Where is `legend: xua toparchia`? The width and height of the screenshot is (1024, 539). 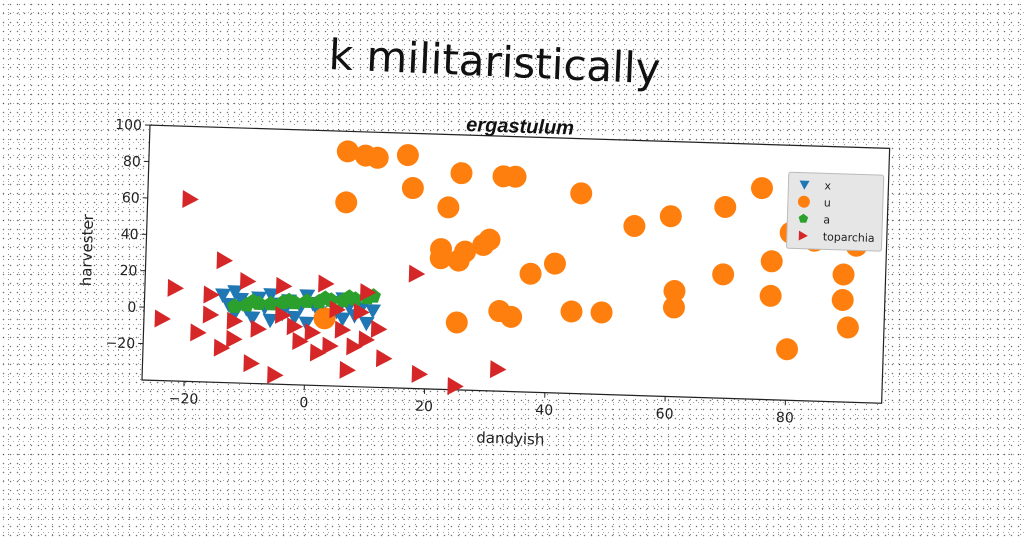
legend: xua toparchia is located at coordinates (834, 211).